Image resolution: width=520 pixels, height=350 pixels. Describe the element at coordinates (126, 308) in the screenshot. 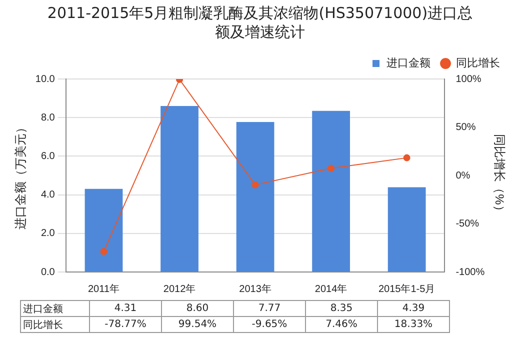

I see `data-label: 4.31` at that location.